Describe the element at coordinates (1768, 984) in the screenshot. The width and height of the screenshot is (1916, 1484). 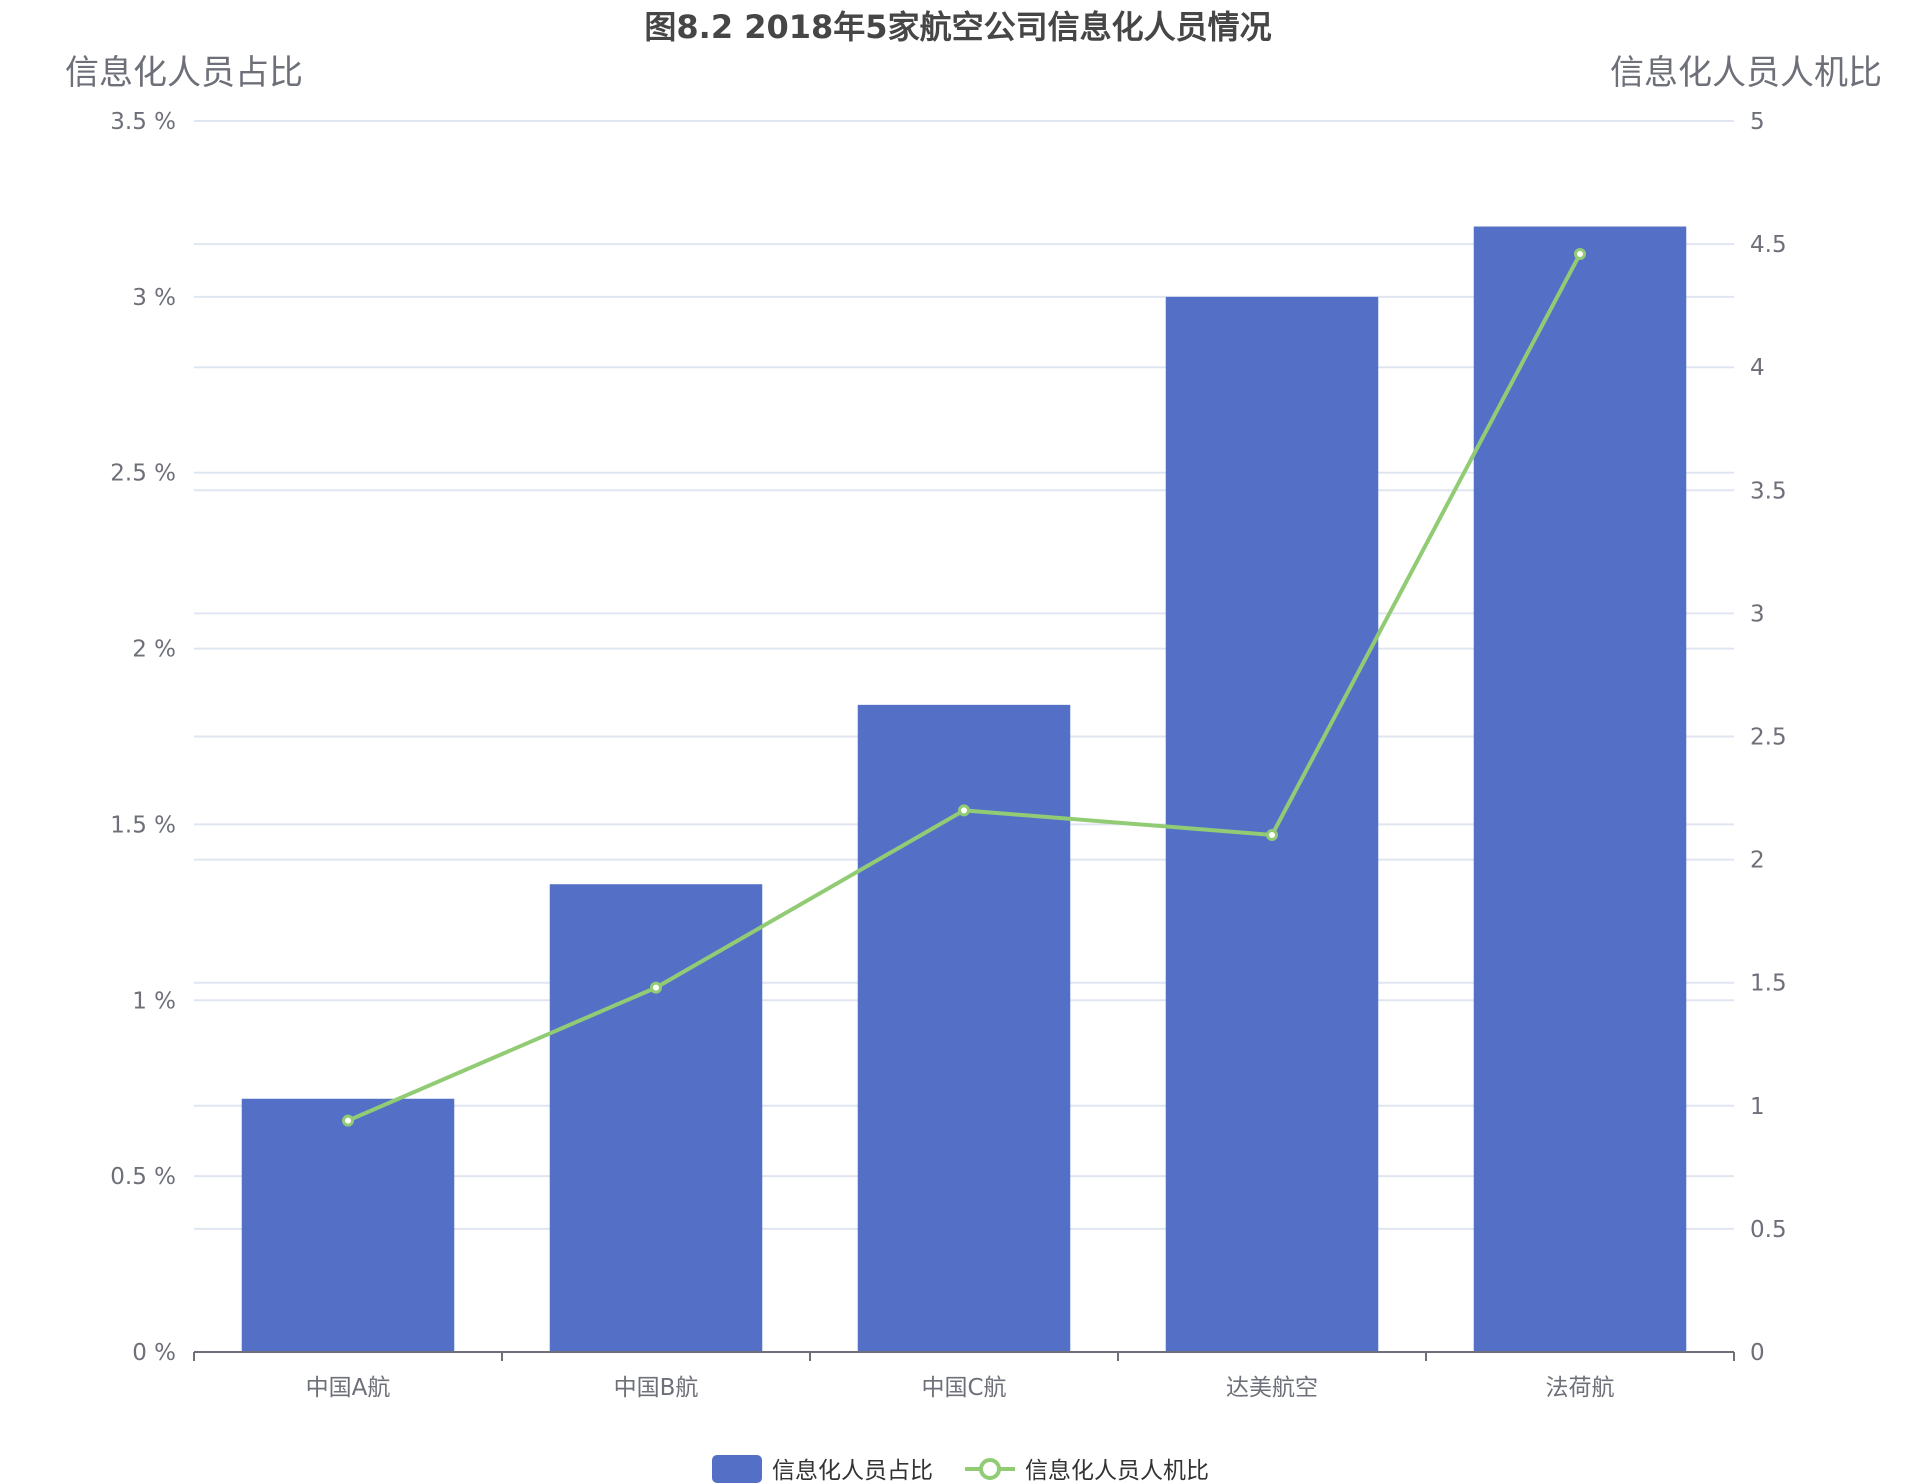
I see `y-right-tick-label: 1.5` at that location.